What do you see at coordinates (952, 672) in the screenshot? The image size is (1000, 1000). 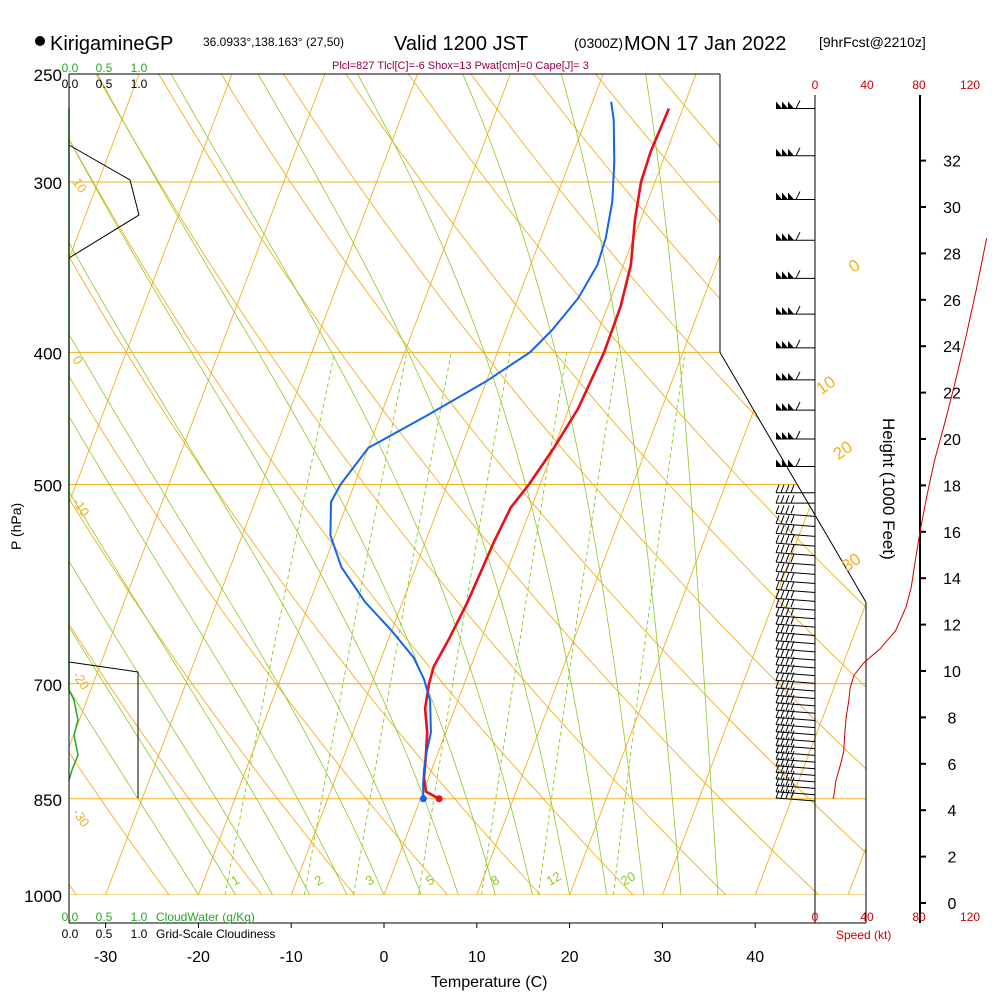 I see `height-tick-label: 10` at bounding box center [952, 672].